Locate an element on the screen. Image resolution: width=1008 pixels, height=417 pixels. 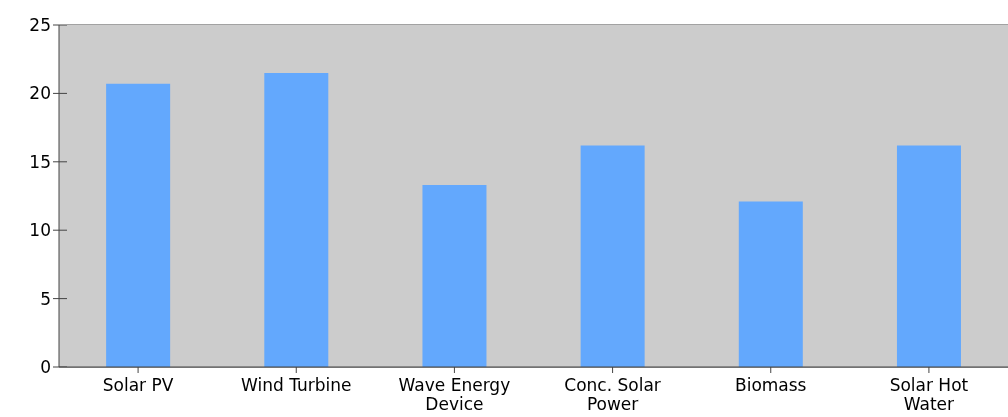
y-tick-label: 5 is located at coordinates (45, 298).